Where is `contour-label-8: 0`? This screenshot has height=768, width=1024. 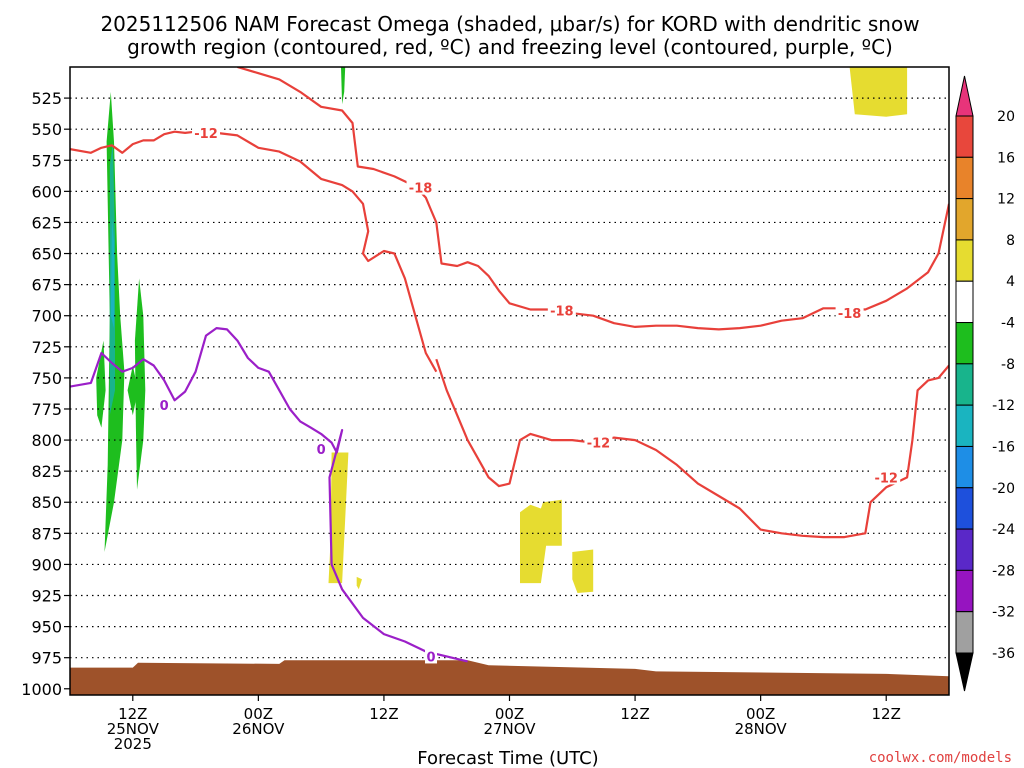
contour-label-8: 0 is located at coordinates (430, 657).